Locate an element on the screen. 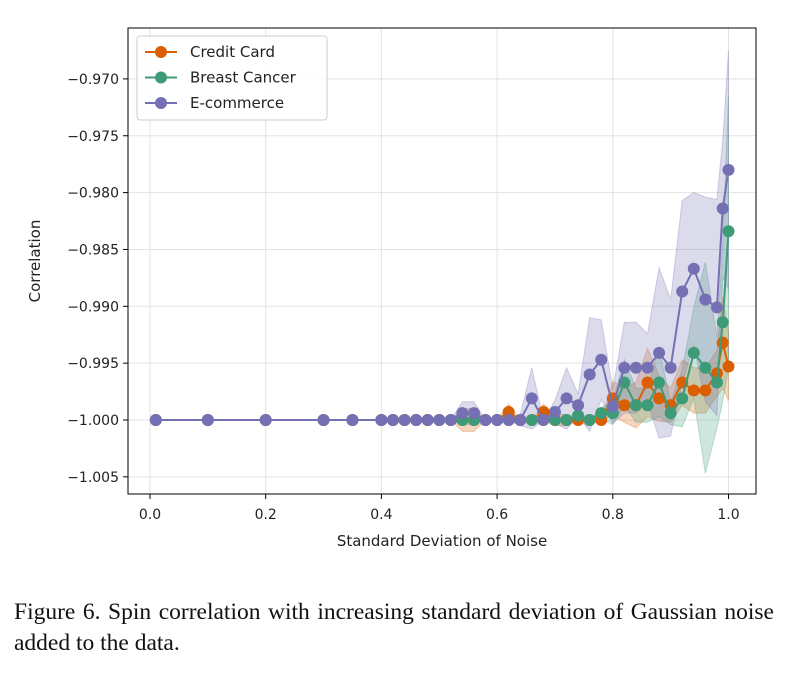 Image resolution: width=794 pixels, height=674 pixels. y-tick-label: −1.005 is located at coordinates (93, 478).